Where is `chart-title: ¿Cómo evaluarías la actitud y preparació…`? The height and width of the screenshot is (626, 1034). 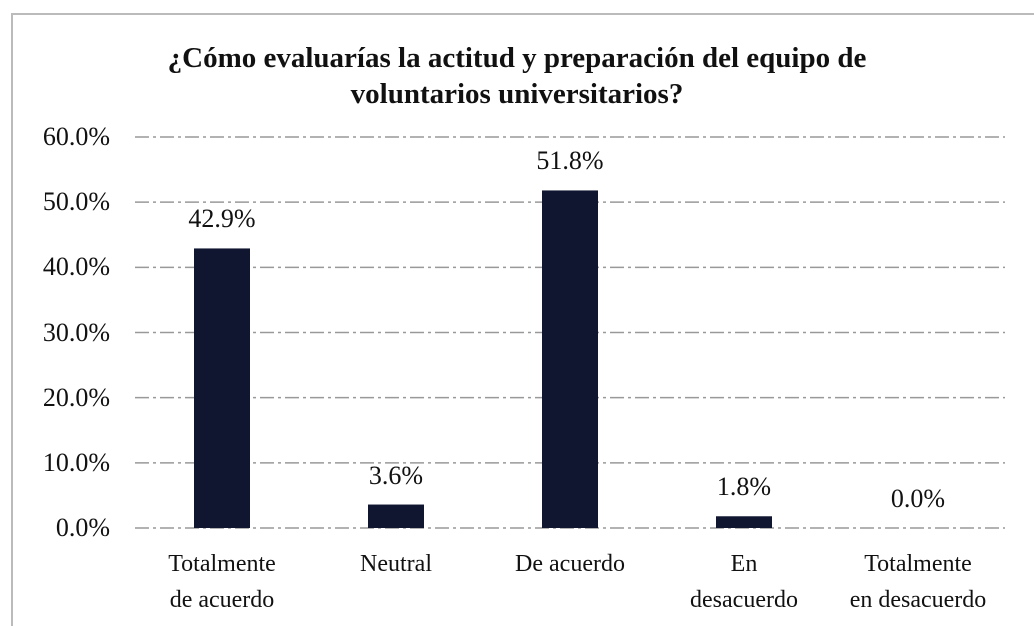 chart-title: ¿Cómo evaluarías la actitud y preparació… is located at coordinates (517, 76).